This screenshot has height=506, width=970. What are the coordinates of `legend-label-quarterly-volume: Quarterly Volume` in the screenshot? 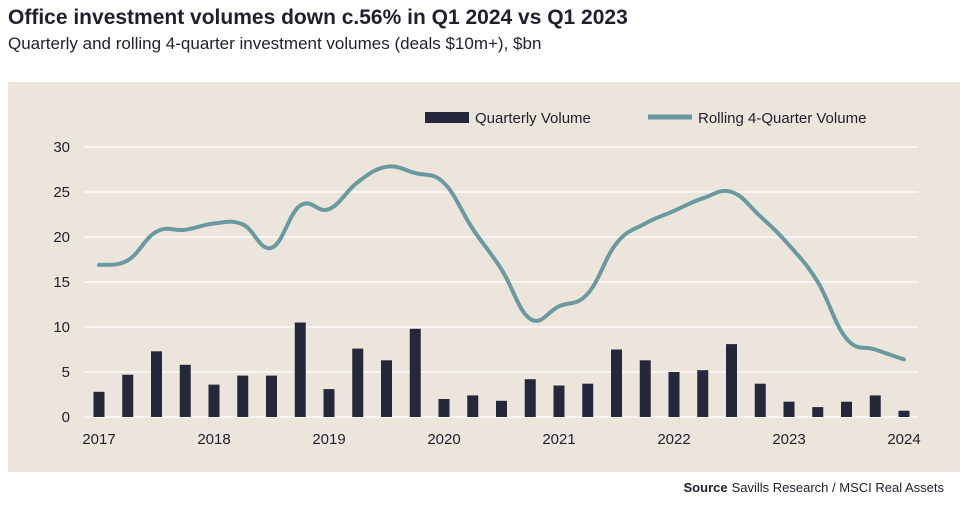 It's located at (533, 118).